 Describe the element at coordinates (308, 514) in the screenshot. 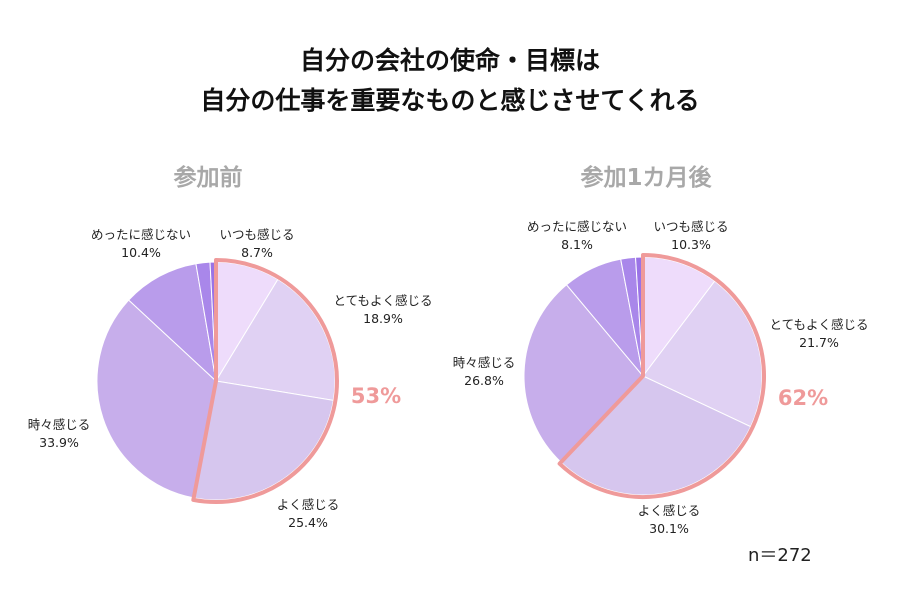

I see `pie-before-label-often: よく感じる 25.4%` at that location.